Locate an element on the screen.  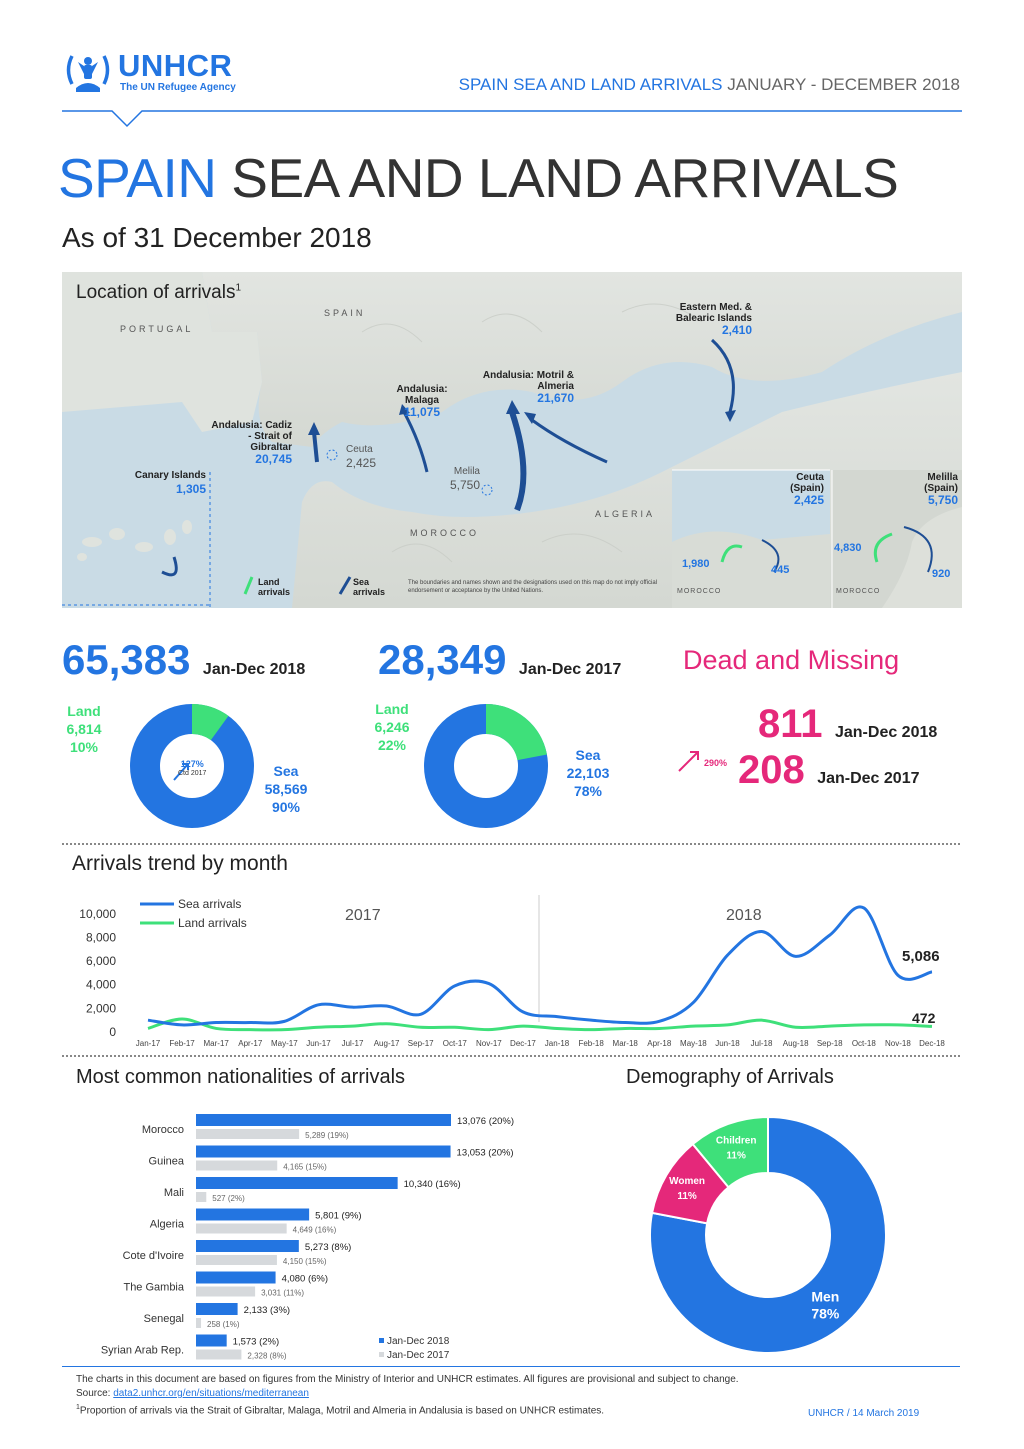
legend-2018-text: Jan-Dec 2018 is located at coordinates (418, 1341).